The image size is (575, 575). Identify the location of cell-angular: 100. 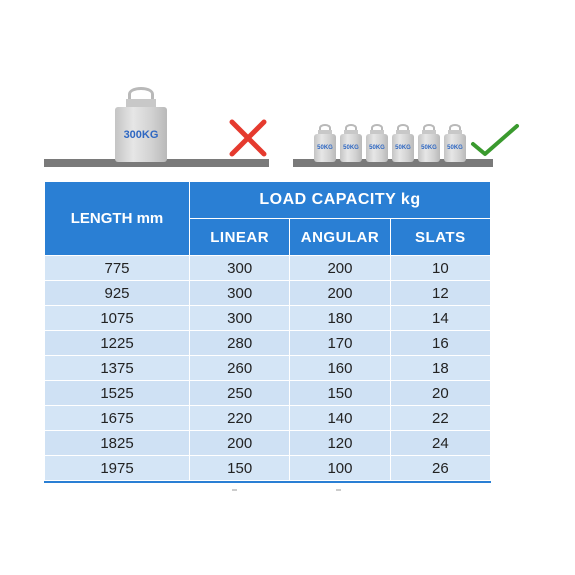
(340, 468).